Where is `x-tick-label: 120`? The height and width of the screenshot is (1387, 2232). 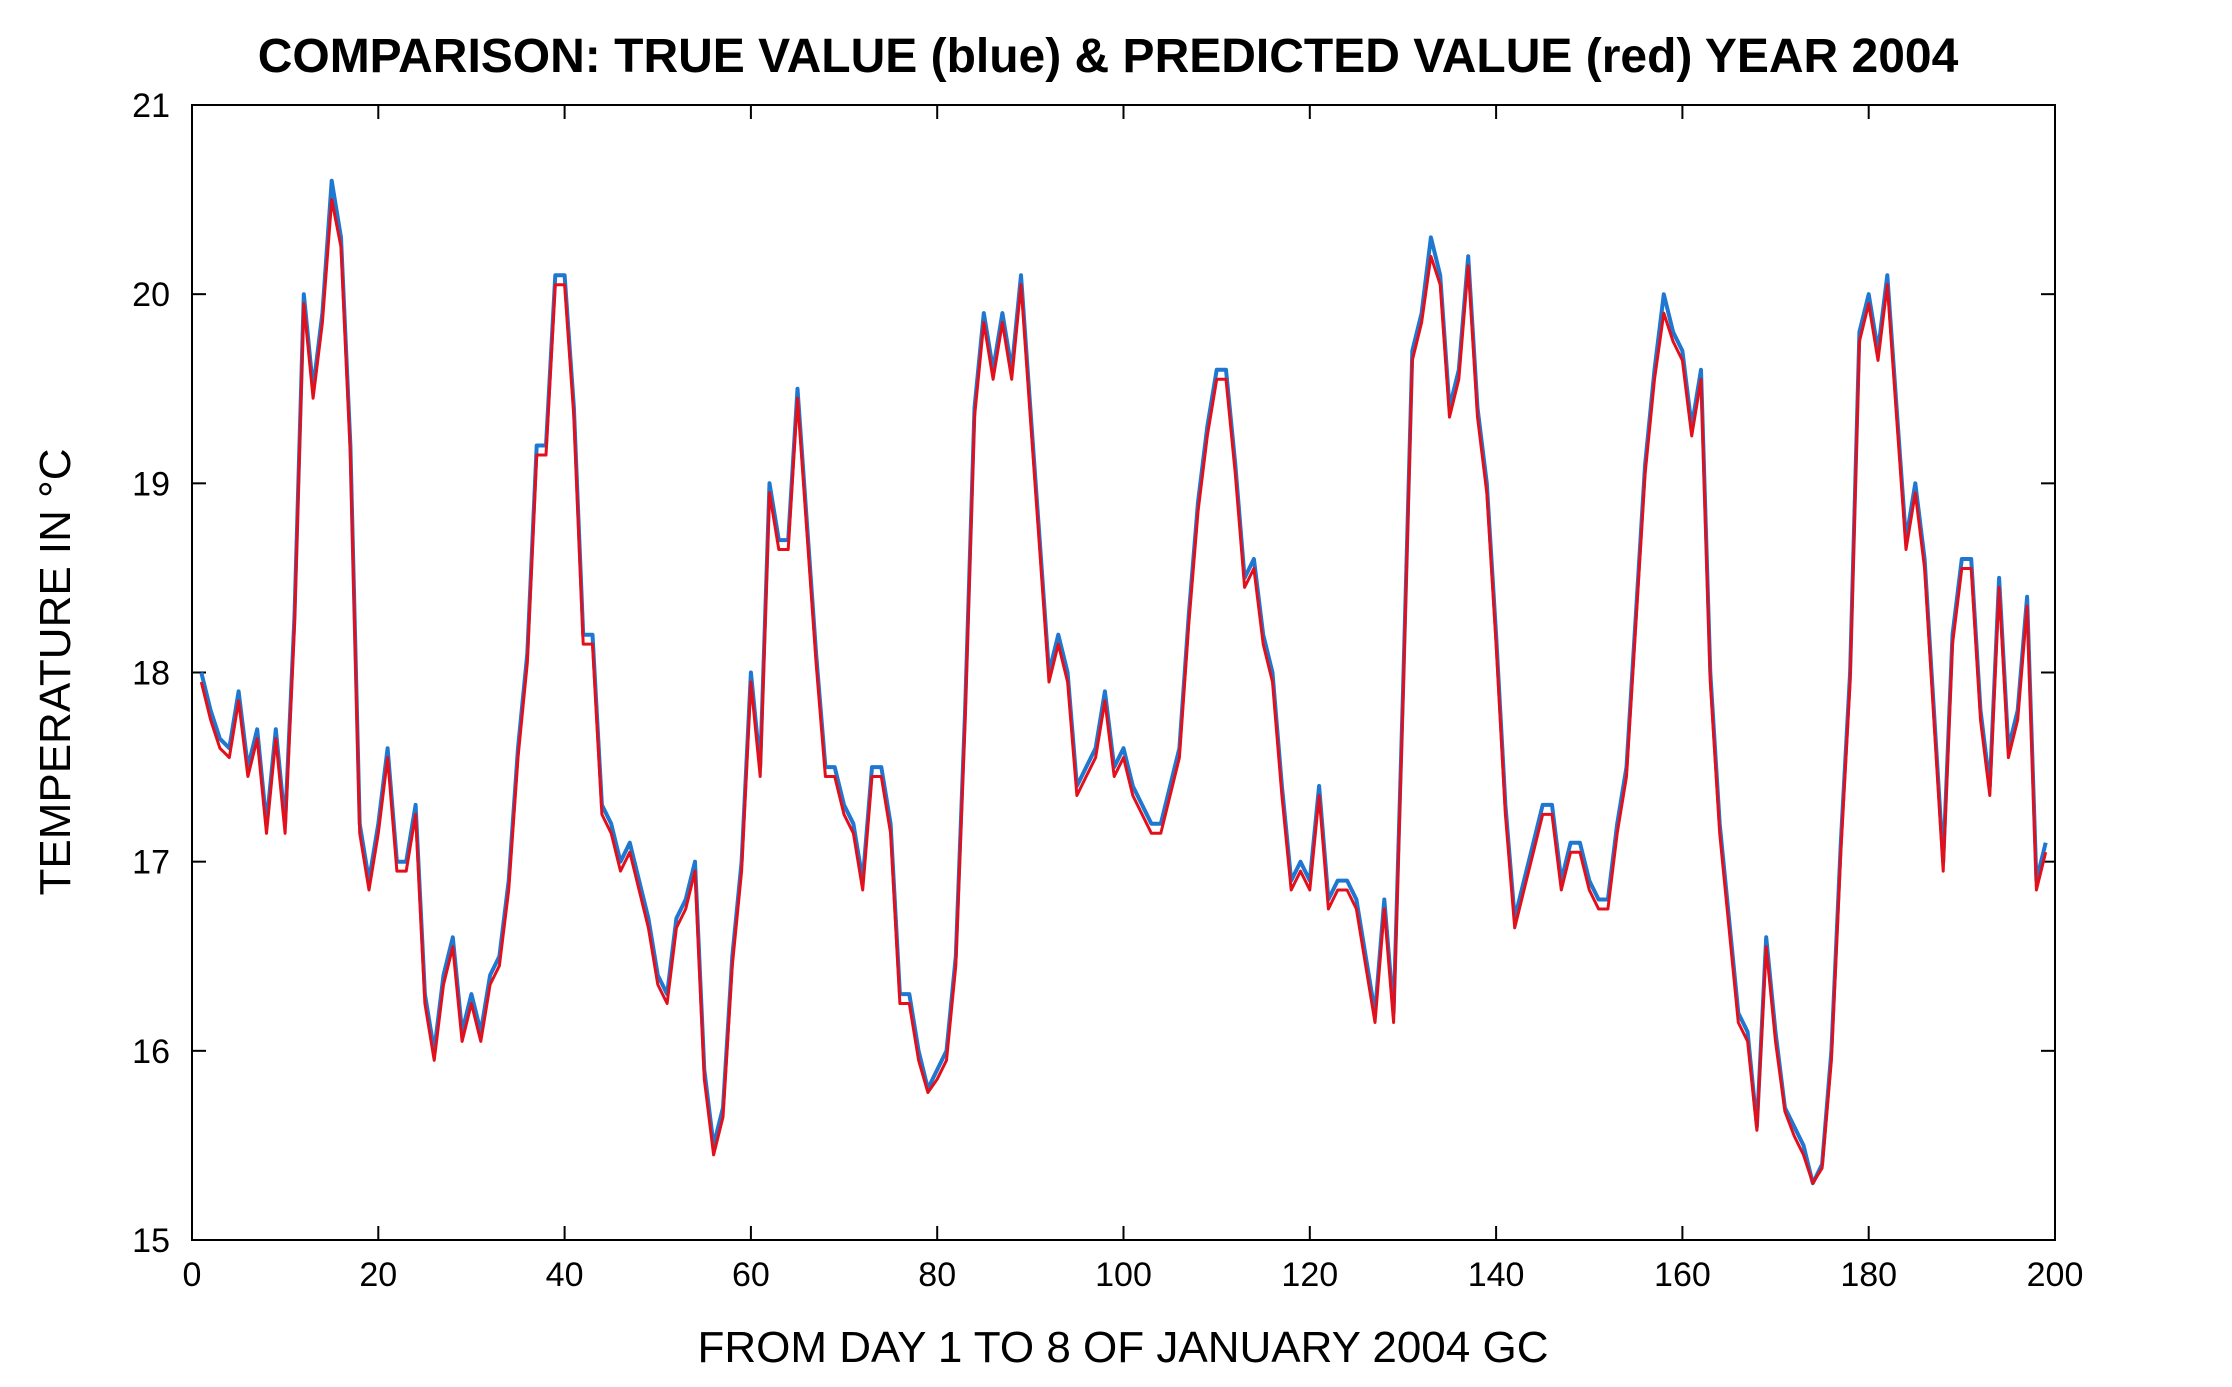 x-tick-label: 120 is located at coordinates (1309, 1275).